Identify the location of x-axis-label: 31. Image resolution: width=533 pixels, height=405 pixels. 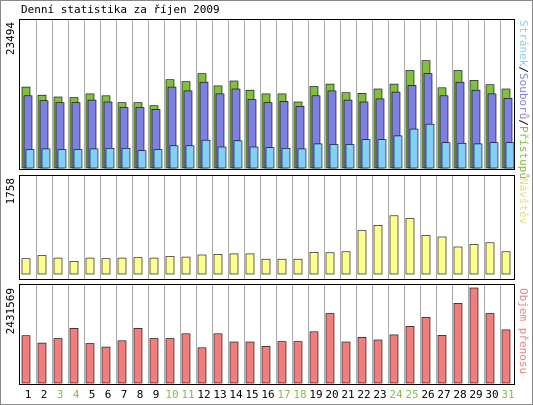
(507, 394).